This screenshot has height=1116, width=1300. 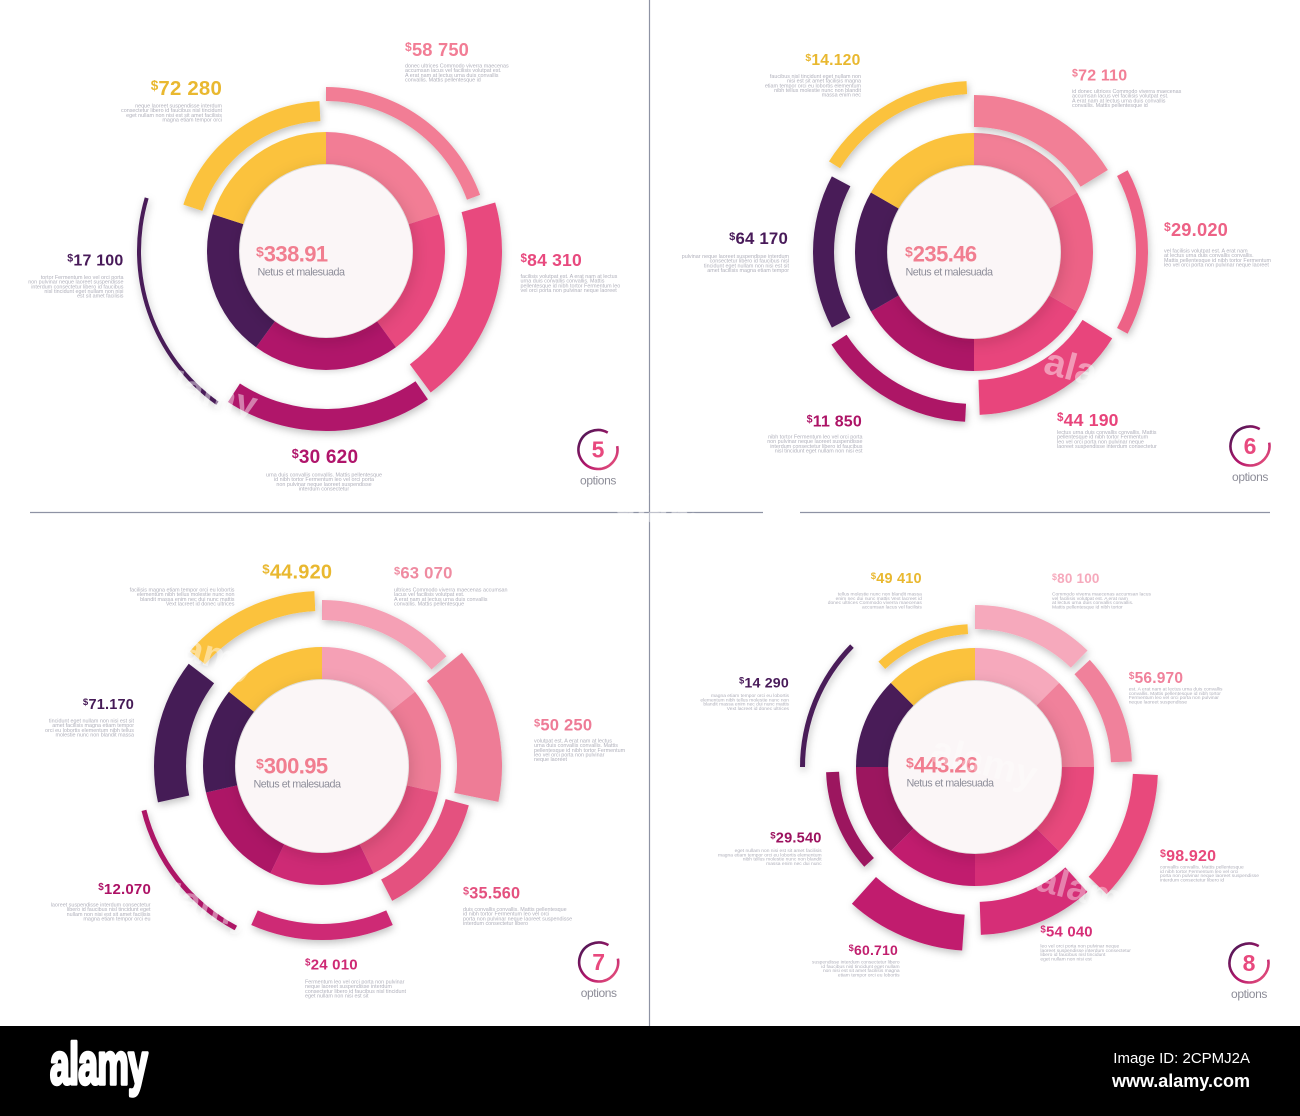 I want to click on svg-text: $235.46, so click(x=941, y=254).